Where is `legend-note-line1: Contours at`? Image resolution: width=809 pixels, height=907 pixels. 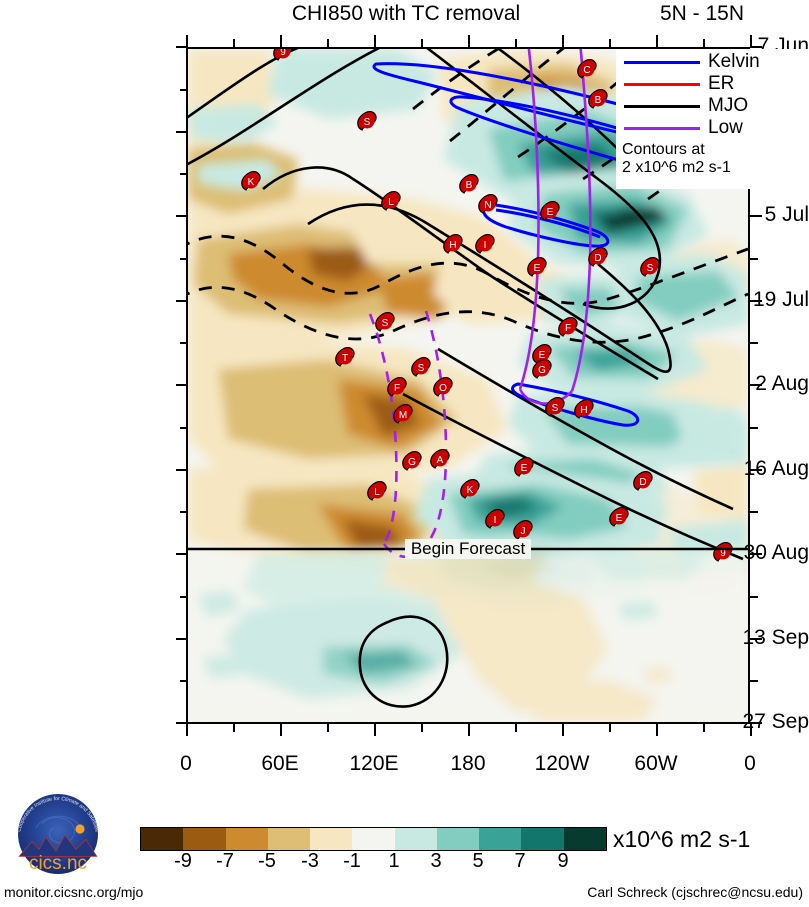
legend-note-line1: Contours at is located at coordinates (663, 149).